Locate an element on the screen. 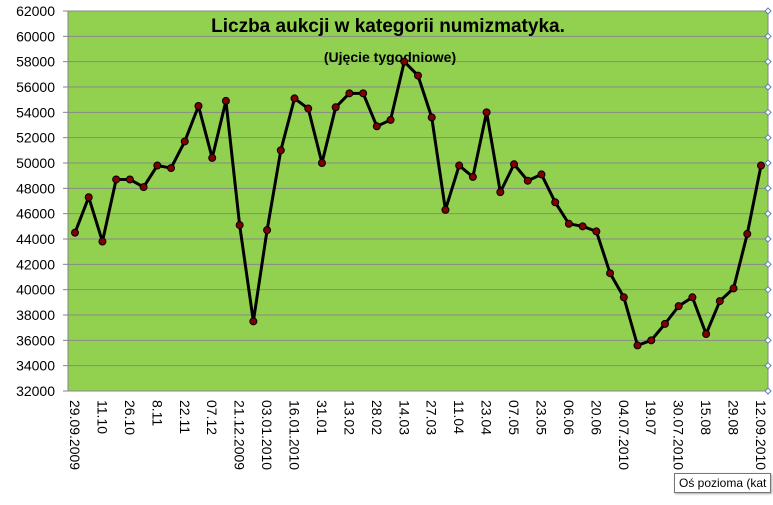 The width and height of the screenshot is (773, 505). x-tick-label: 30.07.2010 is located at coordinates (679, 435).